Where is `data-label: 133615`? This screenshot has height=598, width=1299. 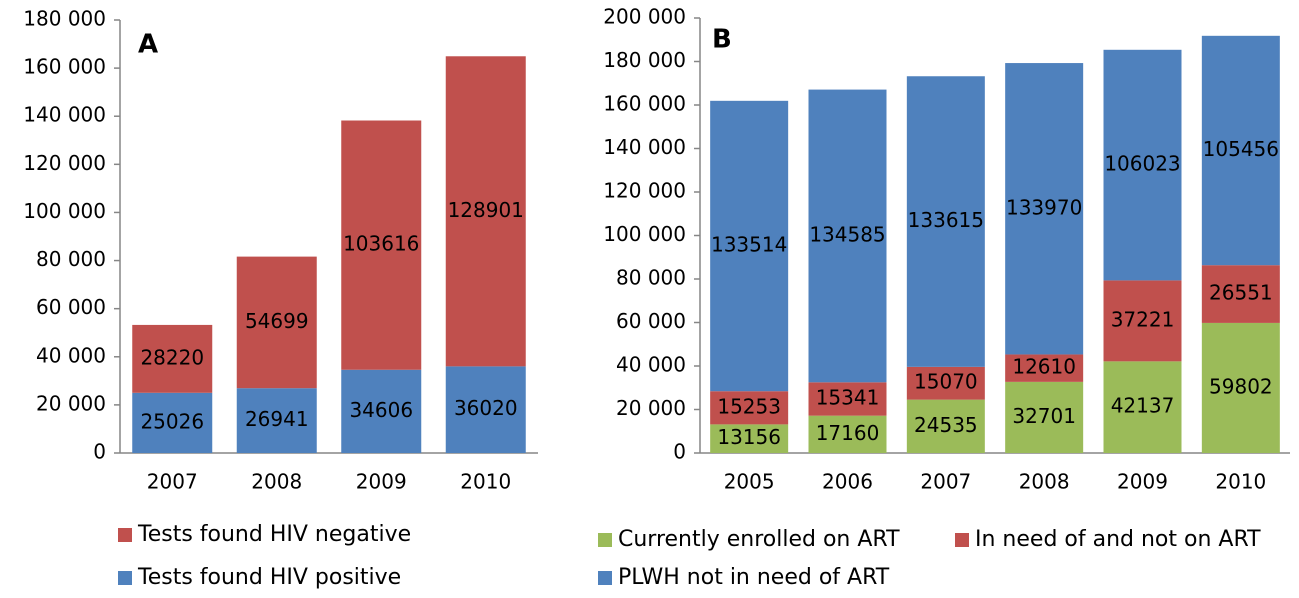 data-label: 133615 is located at coordinates (946, 220).